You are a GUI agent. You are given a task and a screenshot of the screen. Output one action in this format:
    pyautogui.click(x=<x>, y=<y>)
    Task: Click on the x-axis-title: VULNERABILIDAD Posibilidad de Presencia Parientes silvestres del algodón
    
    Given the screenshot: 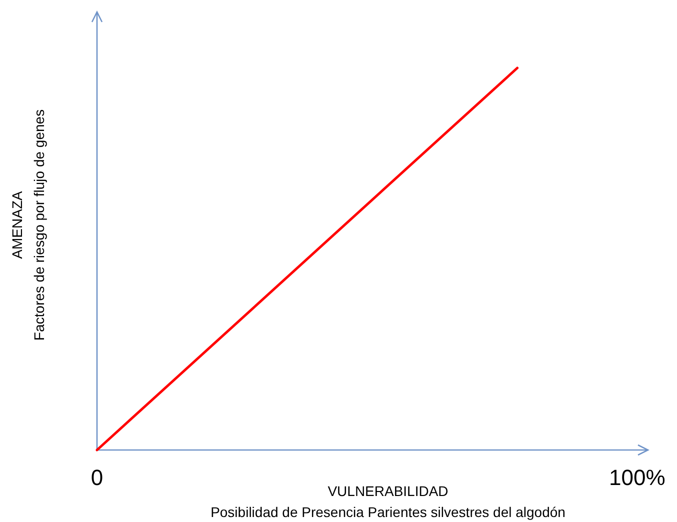 What is the action you would take?
    pyautogui.click(x=388, y=501)
    